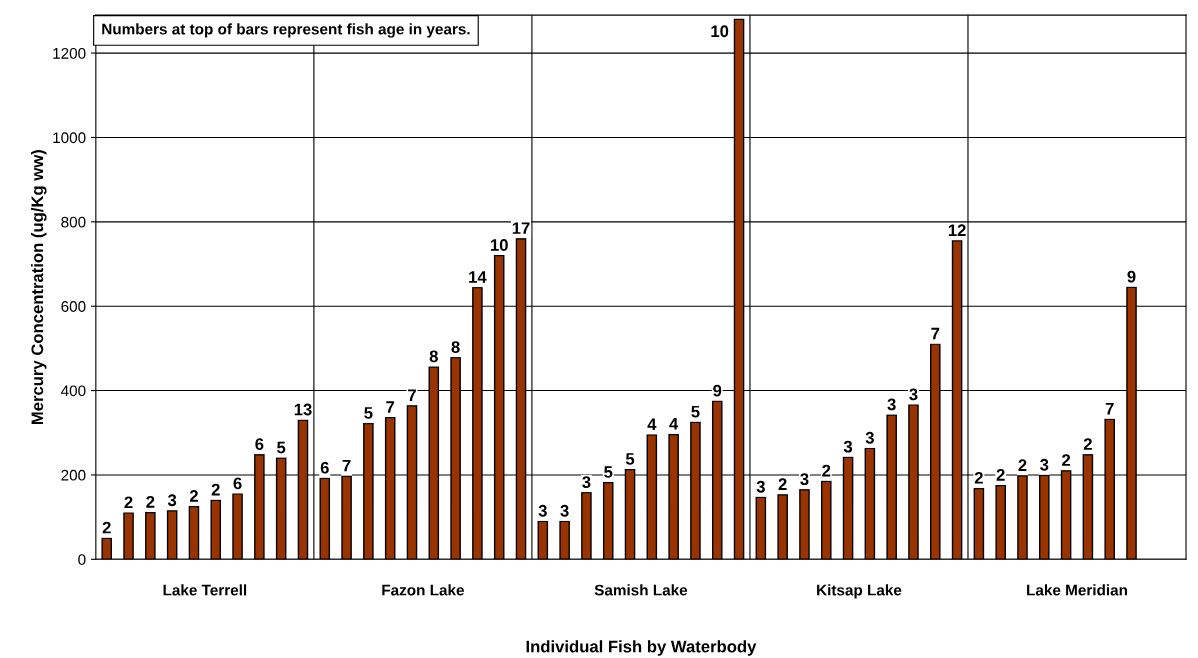  Describe the element at coordinates (69, 138) in the screenshot. I see `y-tick-label: 1000` at that location.